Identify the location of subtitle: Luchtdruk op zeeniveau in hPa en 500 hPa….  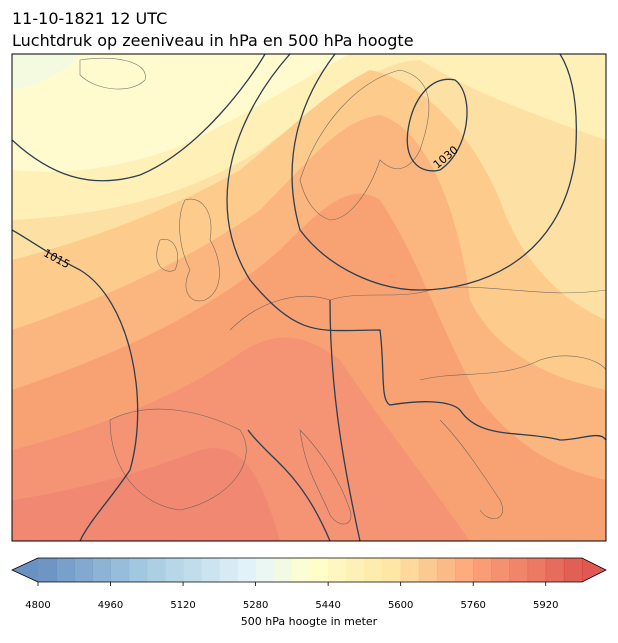
(213, 40).